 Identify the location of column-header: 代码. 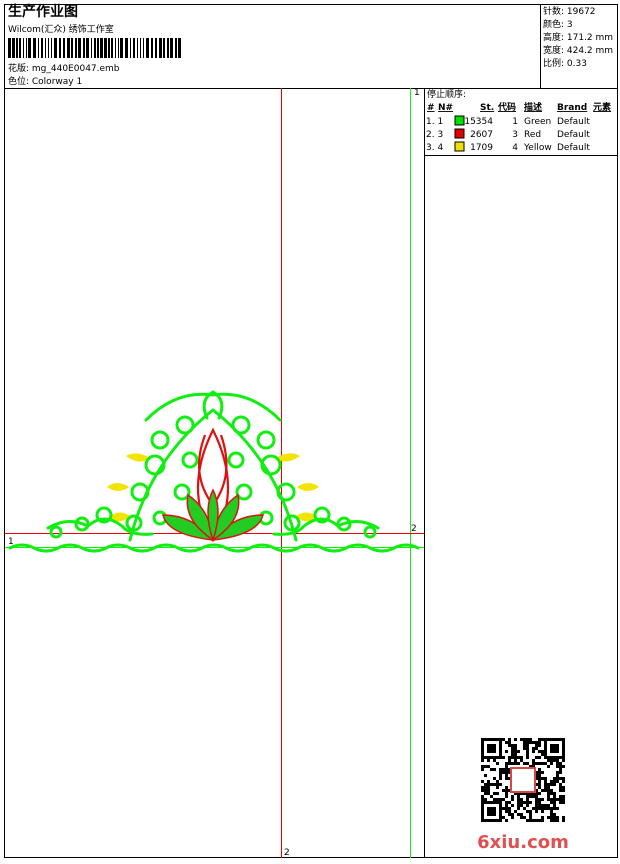
(506, 107).